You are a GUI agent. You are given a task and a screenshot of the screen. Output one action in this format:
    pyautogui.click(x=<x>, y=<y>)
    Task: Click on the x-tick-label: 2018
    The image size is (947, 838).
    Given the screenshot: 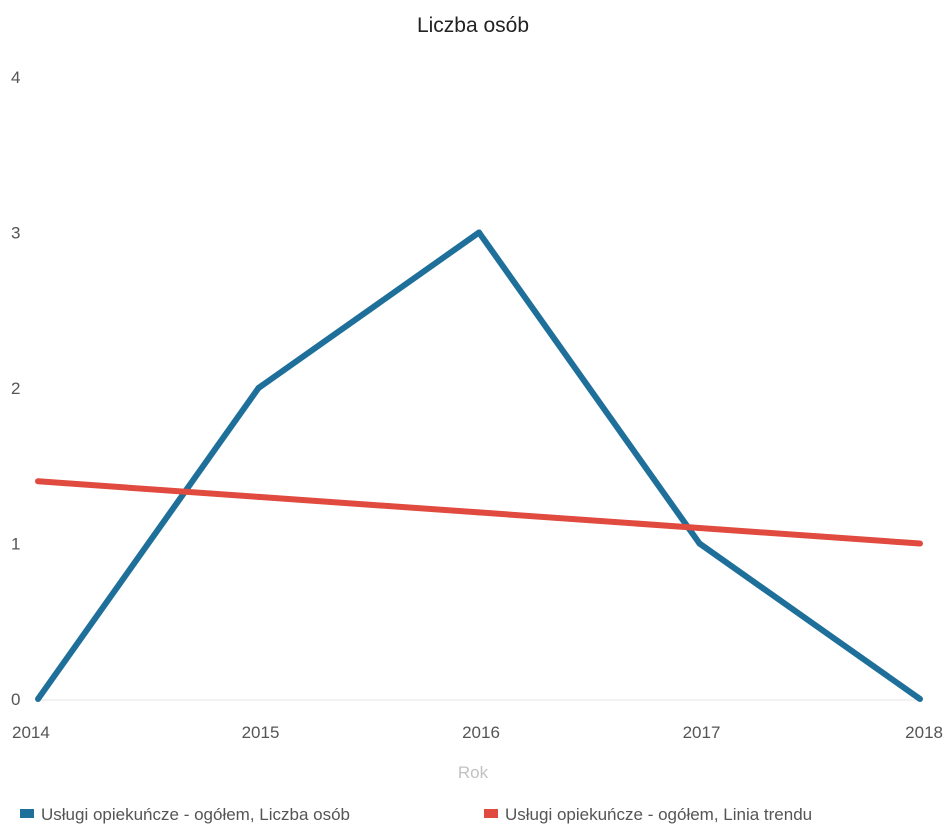 What is the action you would take?
    pyautogui.click(x=924, y=732)
    